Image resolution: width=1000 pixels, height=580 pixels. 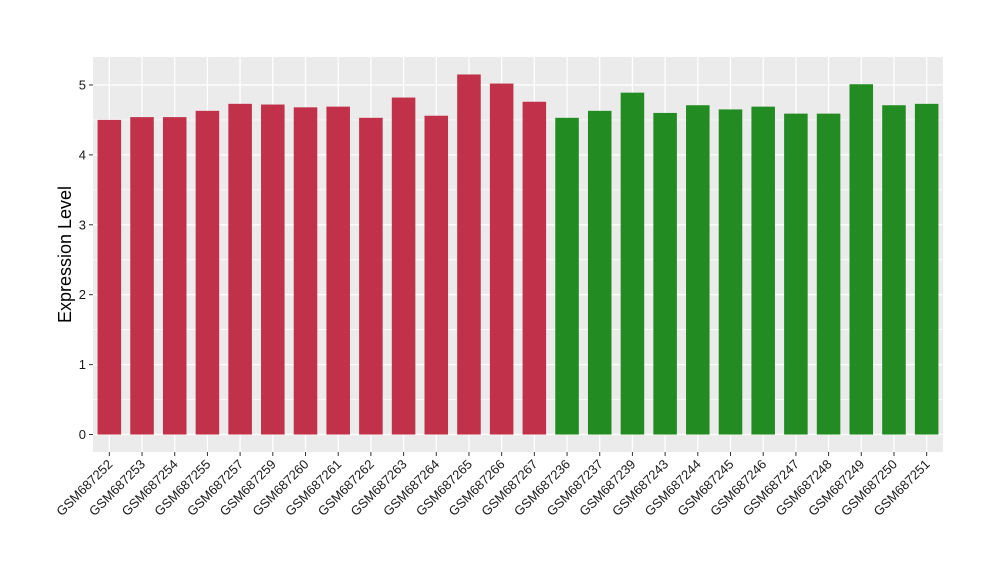 I want to click on y-tick-label: 5, so click(x=82, y=84).